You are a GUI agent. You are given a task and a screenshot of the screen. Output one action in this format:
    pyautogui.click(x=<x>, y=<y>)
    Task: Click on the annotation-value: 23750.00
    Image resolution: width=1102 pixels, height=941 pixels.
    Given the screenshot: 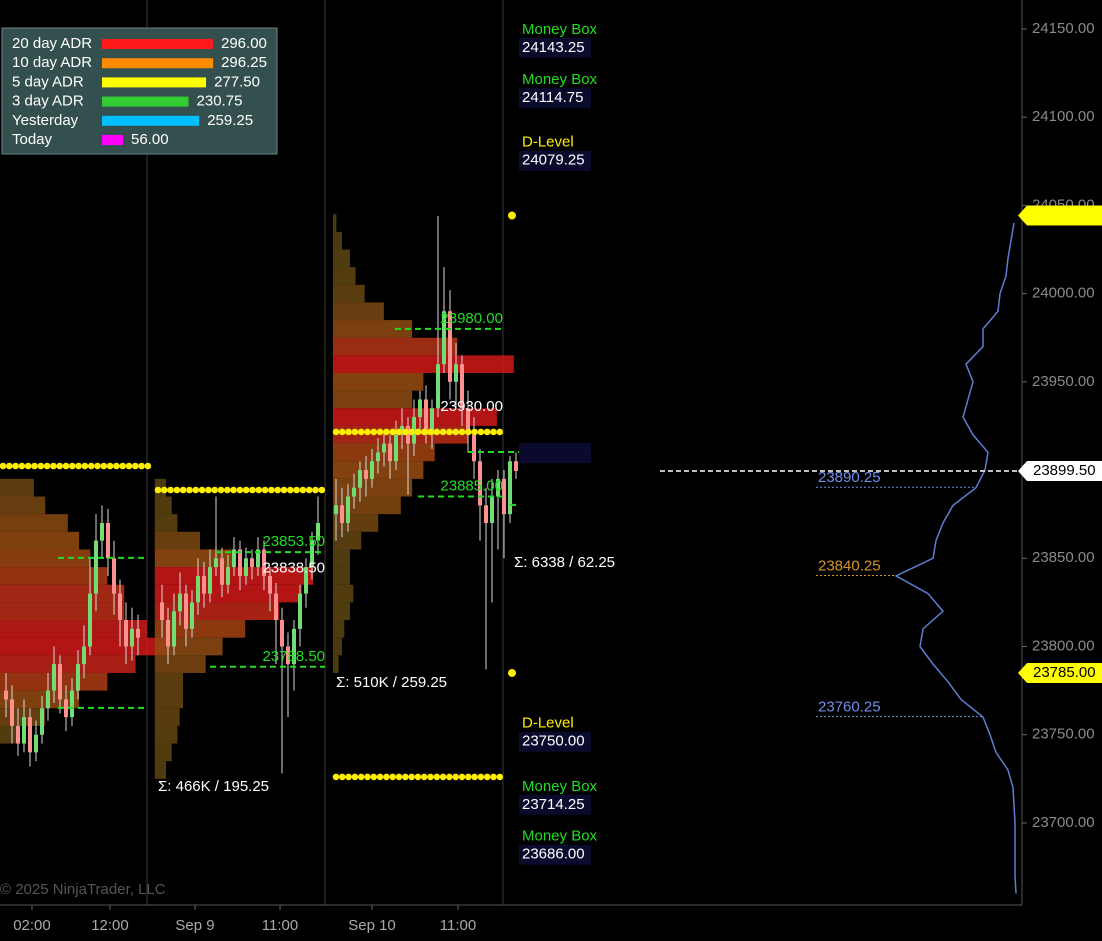 What is the action you would take?
    pyautogui.click(x=553, y=741)
    